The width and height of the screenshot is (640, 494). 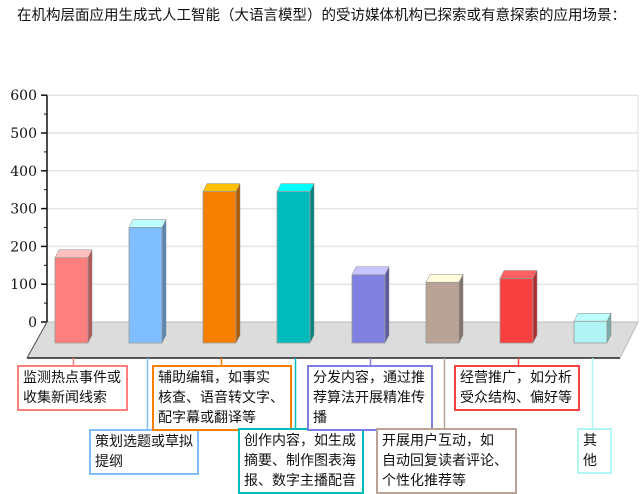 What do you see at coordinates (370, 398) in the screenshot?
I see `category-label: 分发内容，通过推 荐算法开展精准传 播` at bounding box center [370, 398].